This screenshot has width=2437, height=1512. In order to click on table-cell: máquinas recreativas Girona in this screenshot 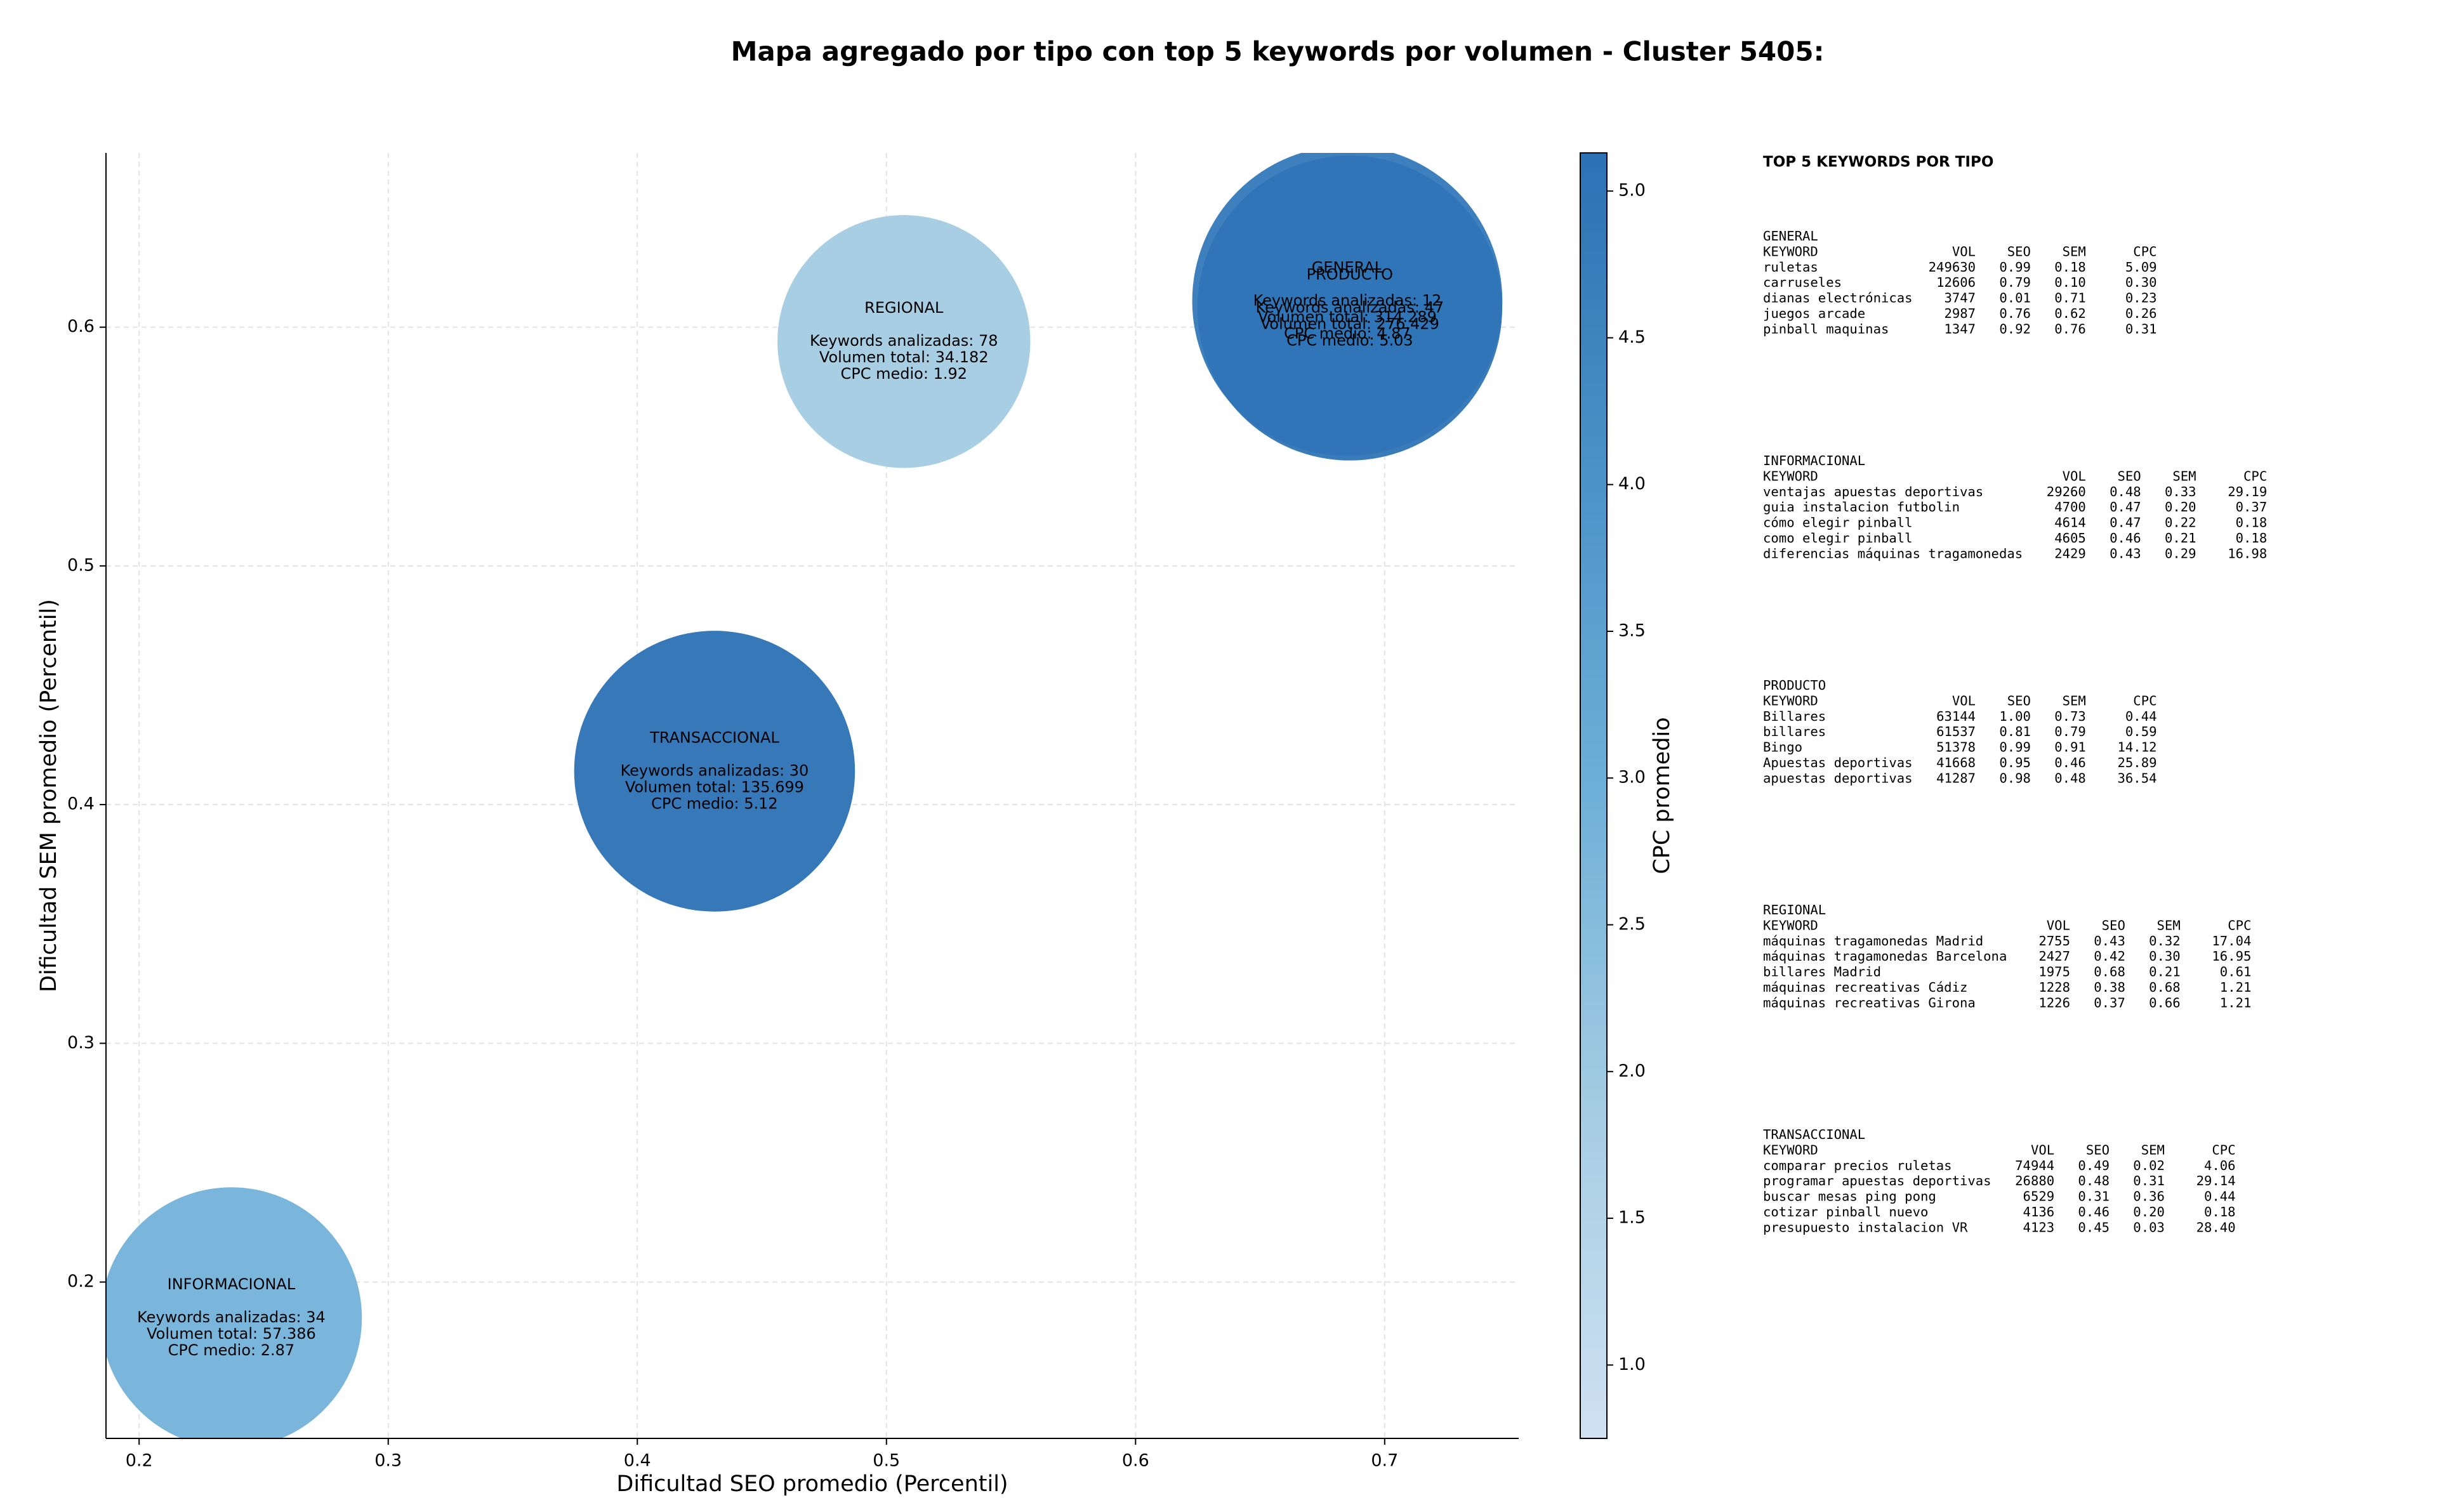, I will do `click(1869, 1003)`.